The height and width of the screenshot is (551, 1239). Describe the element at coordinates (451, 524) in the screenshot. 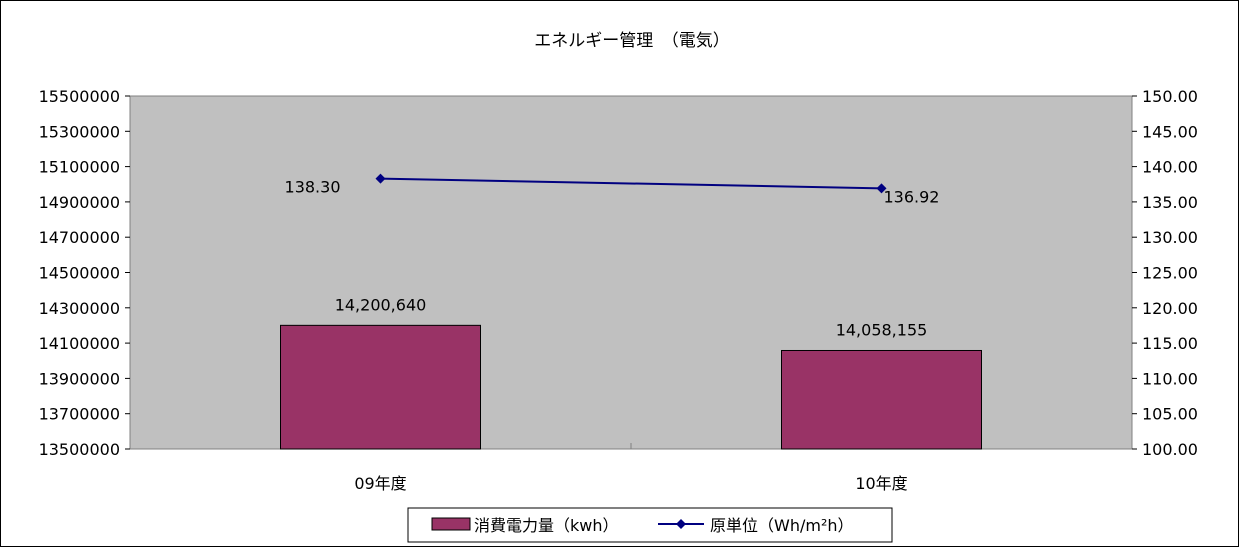

I see `legend-swatch-bar` at that location.